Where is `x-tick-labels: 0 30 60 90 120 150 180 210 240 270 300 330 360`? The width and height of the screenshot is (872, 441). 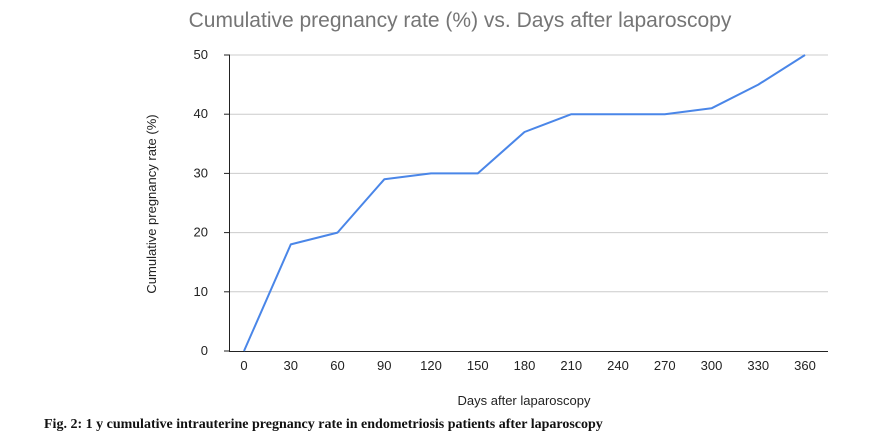
x-tick-labels: 0 30 60 90 120 150 180 210 240 270 300 330 360 is located at coordinates (527, 365).